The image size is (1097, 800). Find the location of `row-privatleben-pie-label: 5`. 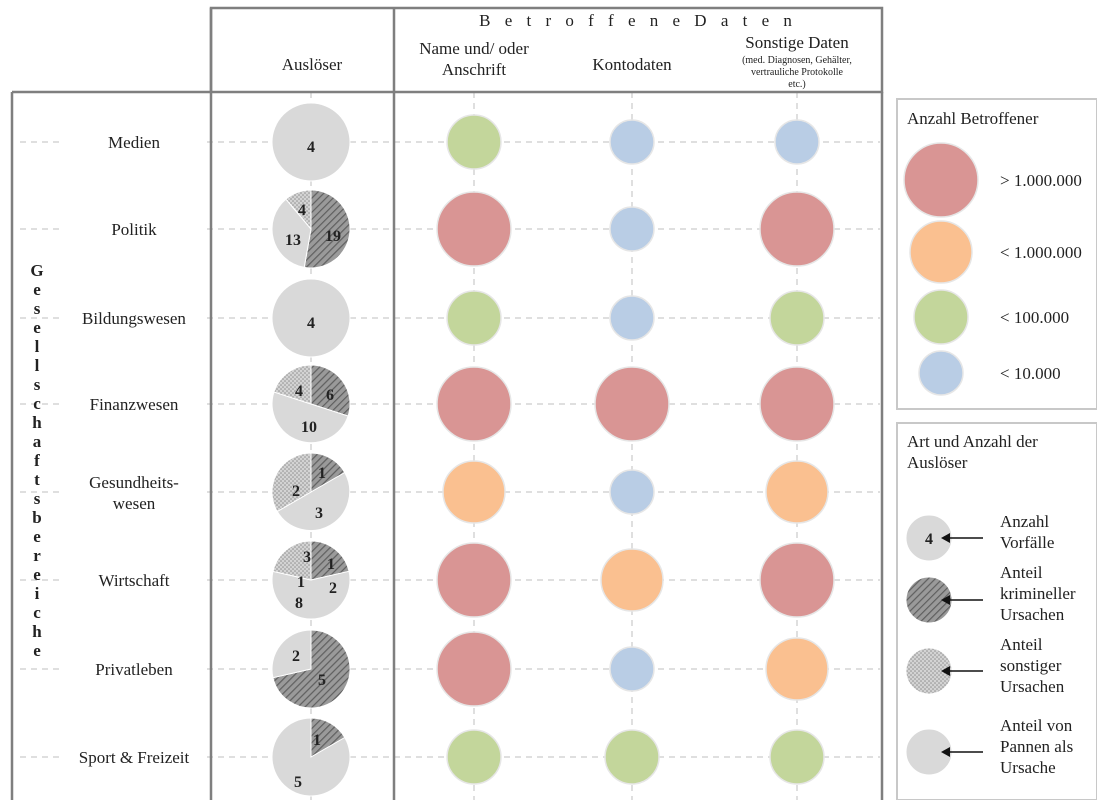

row-privatleben-pie-label: 5 is located at coordinates (322, 680).